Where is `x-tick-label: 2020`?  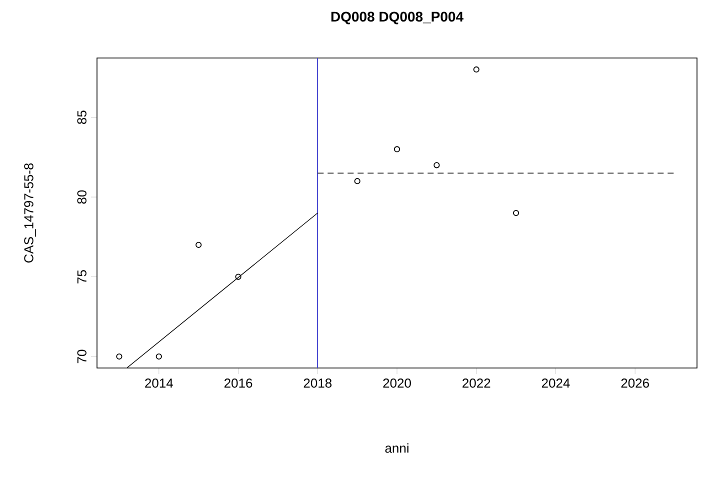 x-tick-label: 2020 is located at coordinates (397, 383).